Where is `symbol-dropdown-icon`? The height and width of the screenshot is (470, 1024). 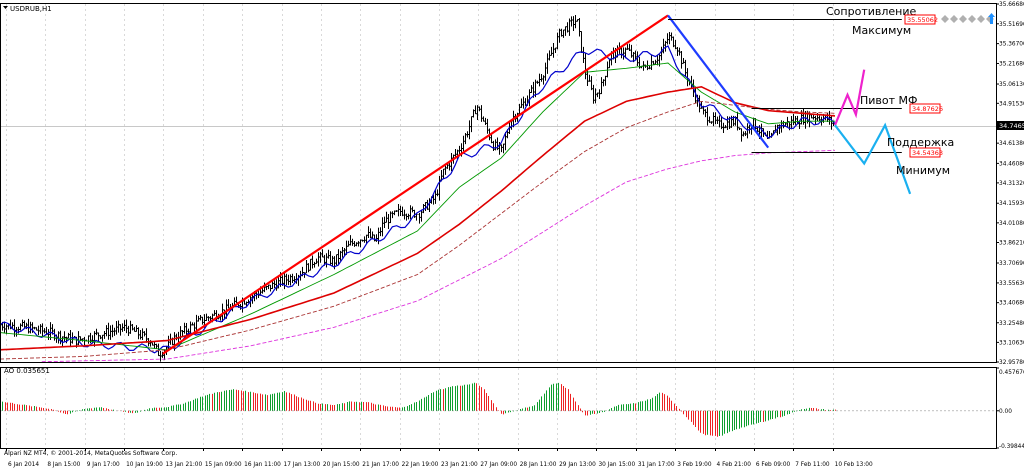 symbol-dropdown-icon is located at coordinates (5, 7).